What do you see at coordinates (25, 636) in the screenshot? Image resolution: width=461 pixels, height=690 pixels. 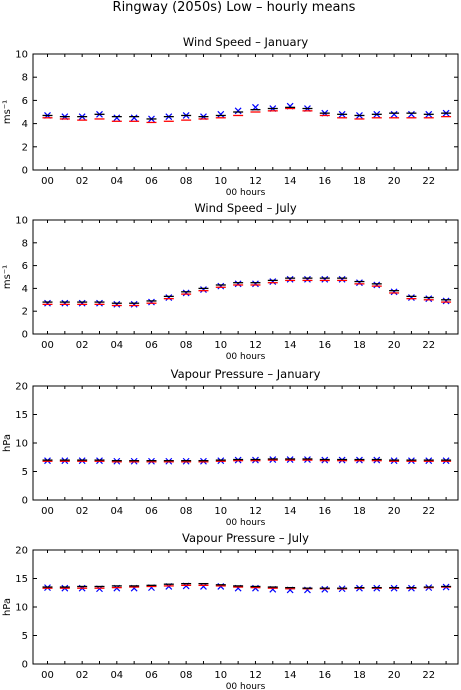 I see `y-tick-label: 5` at bounding box center [25, 636].